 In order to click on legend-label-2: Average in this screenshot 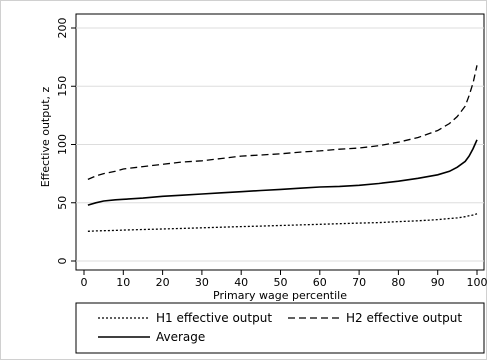, I will do `click(180, 337)`.